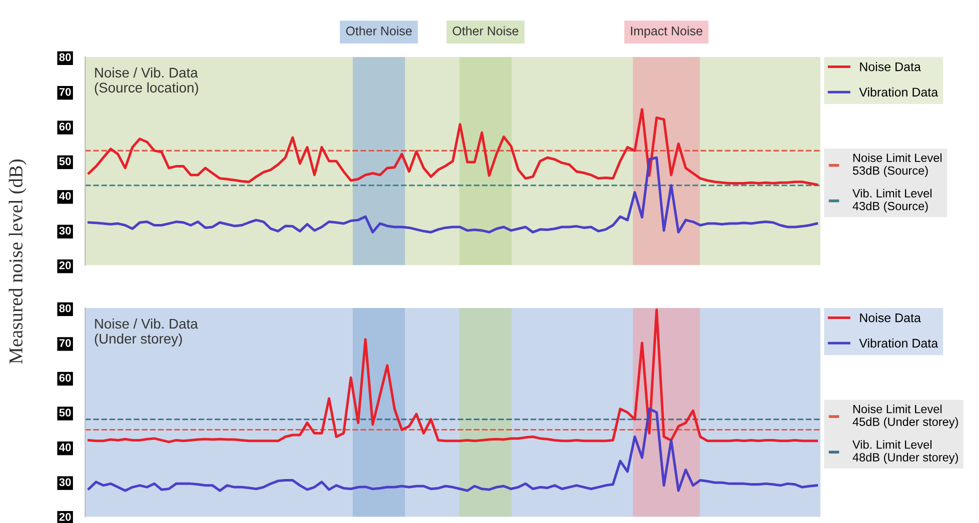 This screenshot has width=979, height=523. What do you see at coordinates (666, 32) in the screenshot?
I see `text: Impact Noise` at bounding box center [666, 32].